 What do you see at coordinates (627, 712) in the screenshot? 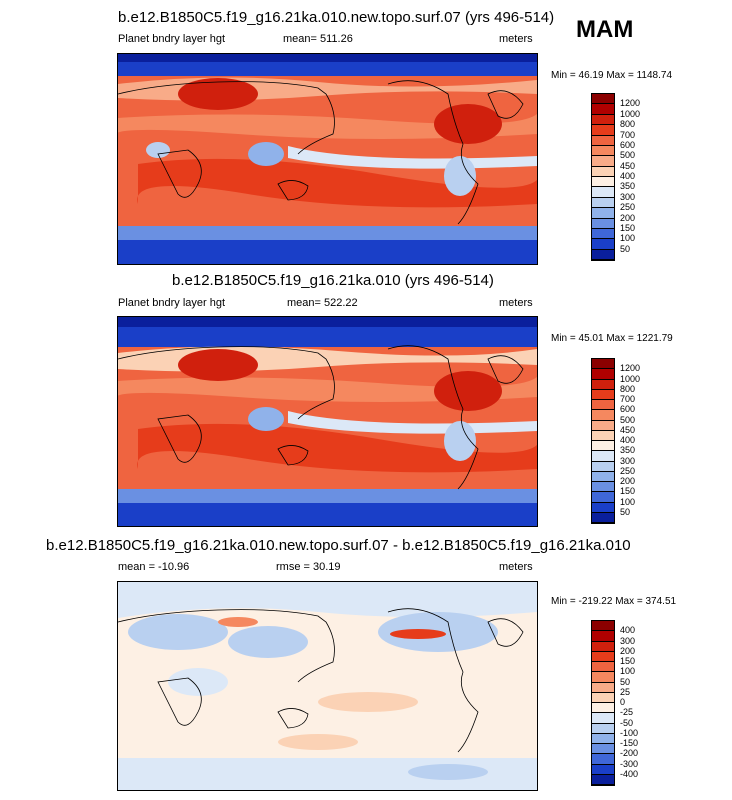
I see `colorbar-label: -25` at bounding box center [627, 712].